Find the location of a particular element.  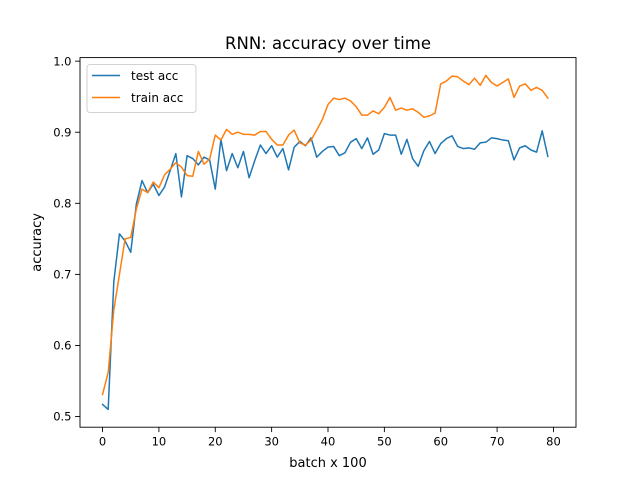

x-tick-label: 40 is located at coordinates (328, 442).